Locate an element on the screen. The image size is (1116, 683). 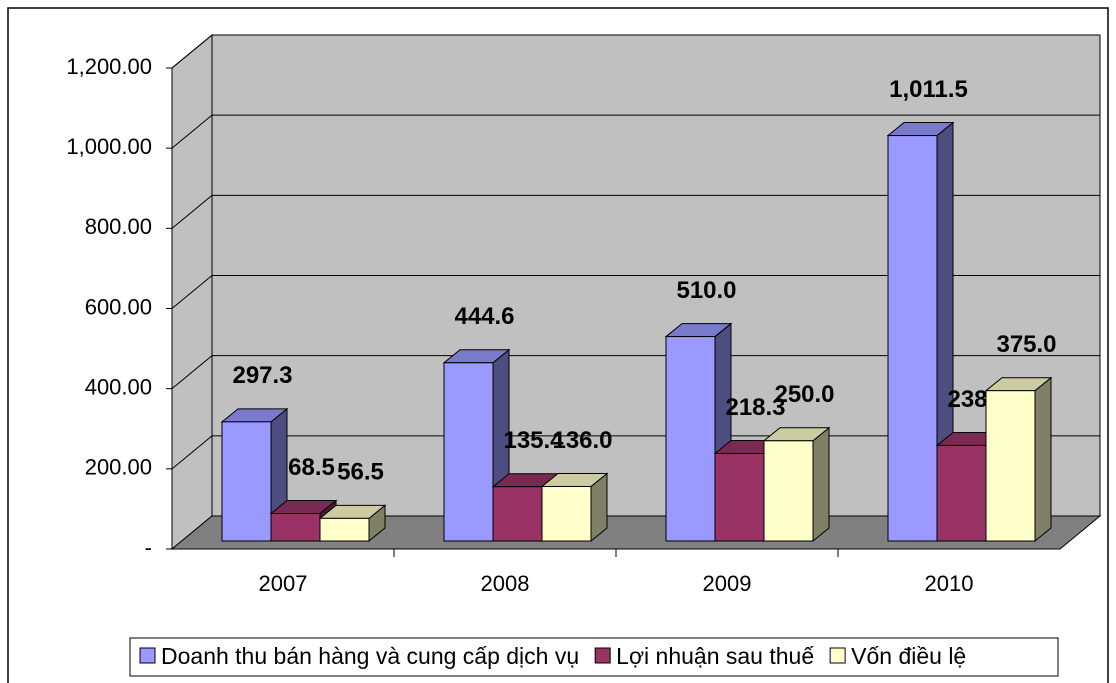
x-tick-label: 2009 is located at coordinates (727, 583).